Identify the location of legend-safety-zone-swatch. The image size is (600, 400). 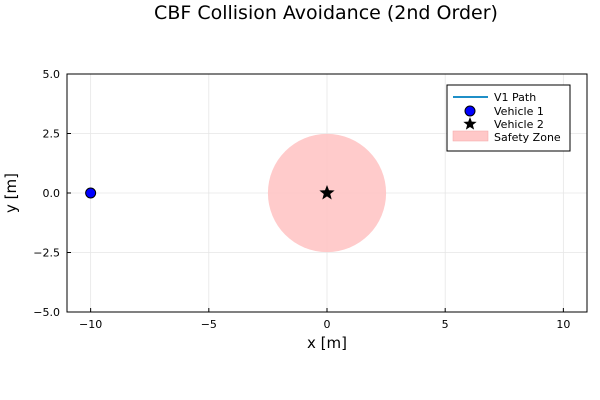
(470, 136).